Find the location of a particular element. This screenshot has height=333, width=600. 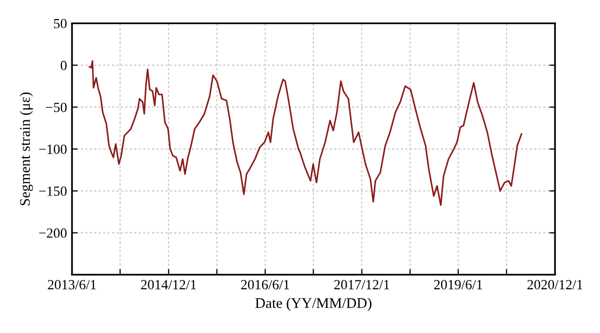

x-tick-label: 2017/12/1 is located at coordinates (362, 285).